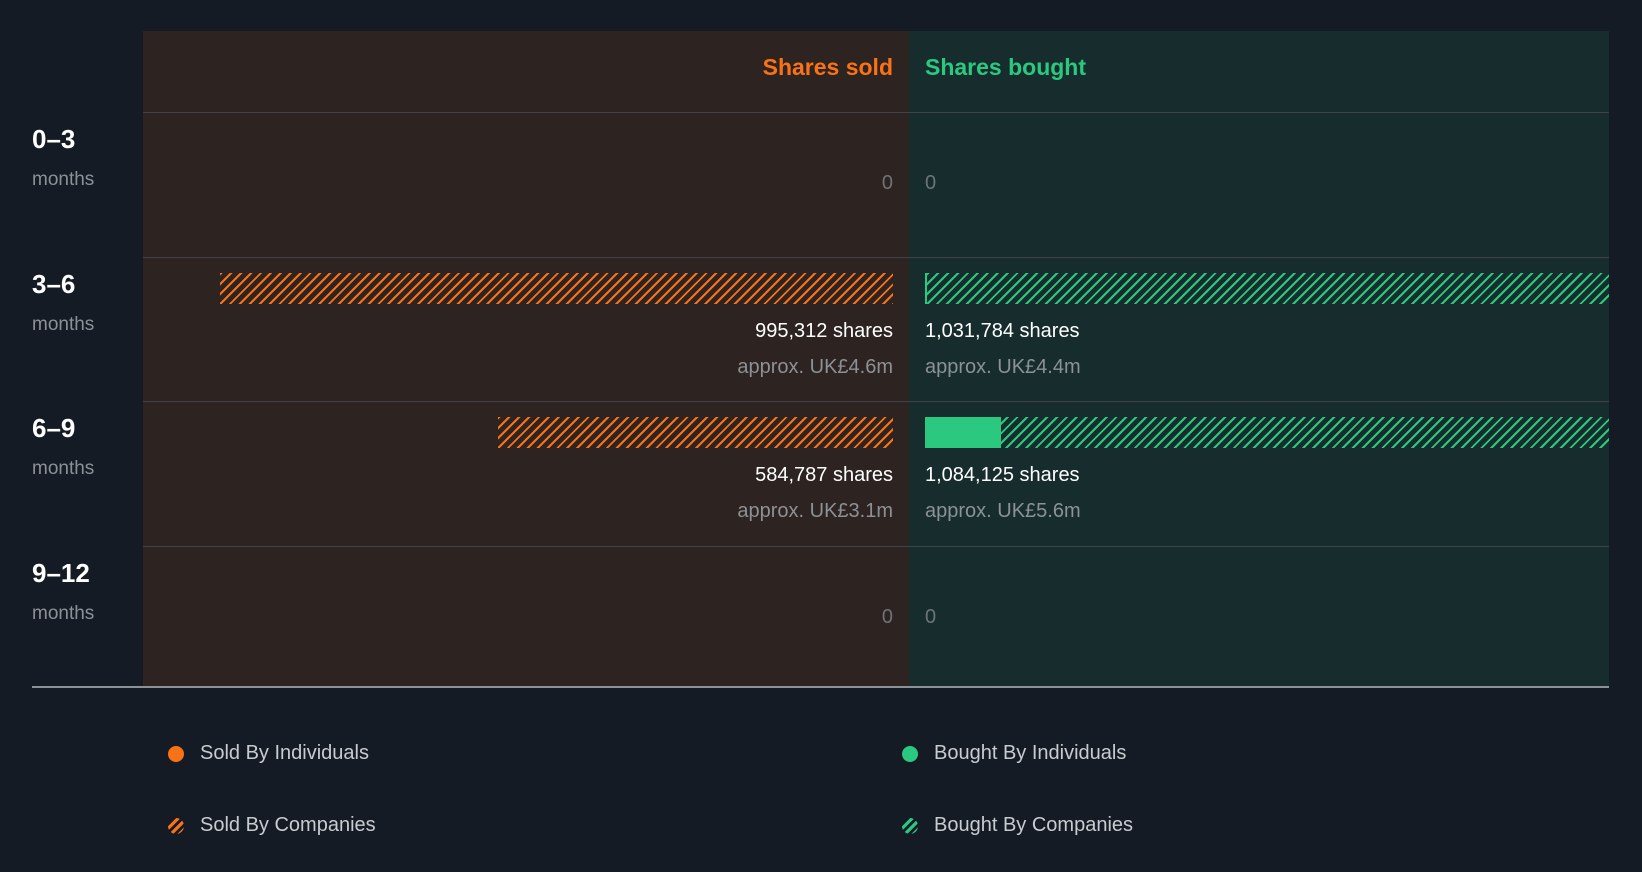 Image resolution: width=1642 pixels, height=872 pixels. Describe the element at coordinates (815, 511) in the screenshot. I see `value-label: approx. UK£3.1m` at that location.